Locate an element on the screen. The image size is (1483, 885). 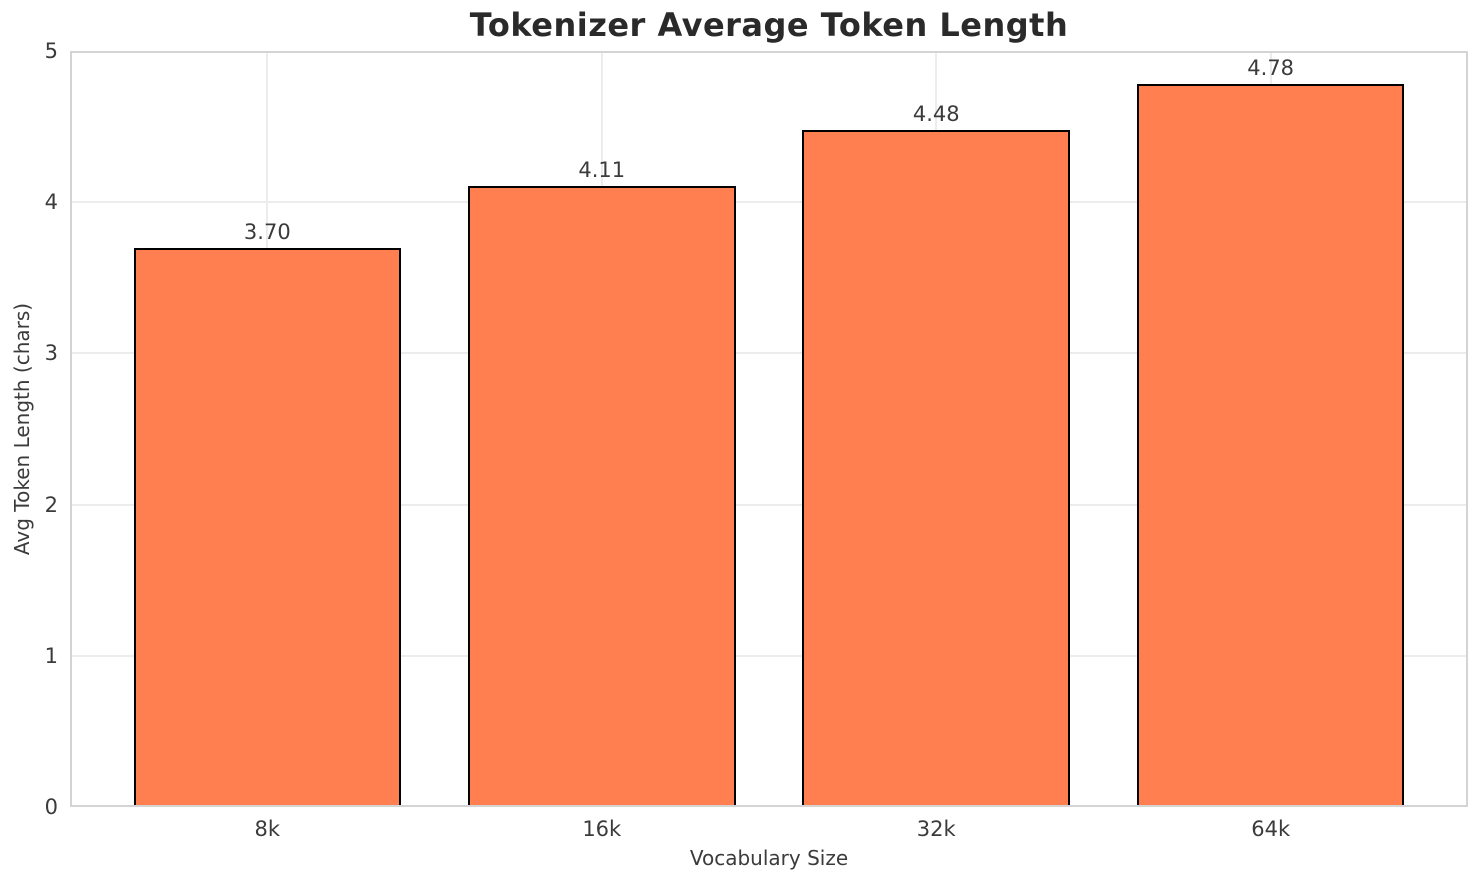
y-tick-label: 0 is located at coordinates (51, 807).